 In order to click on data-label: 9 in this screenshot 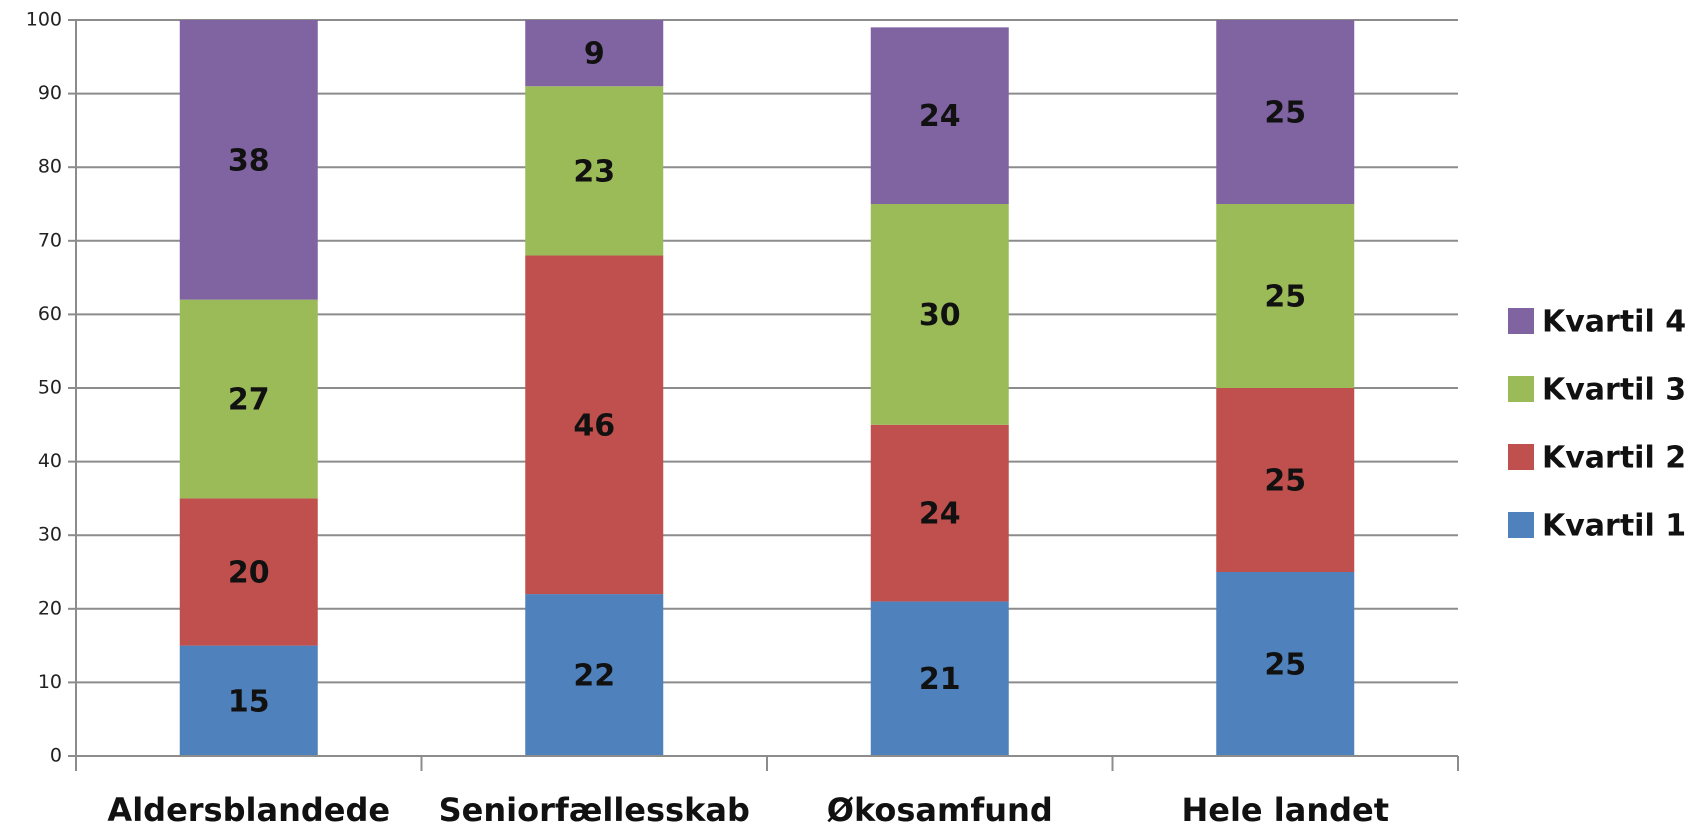, I will do `click(594, 54)`.